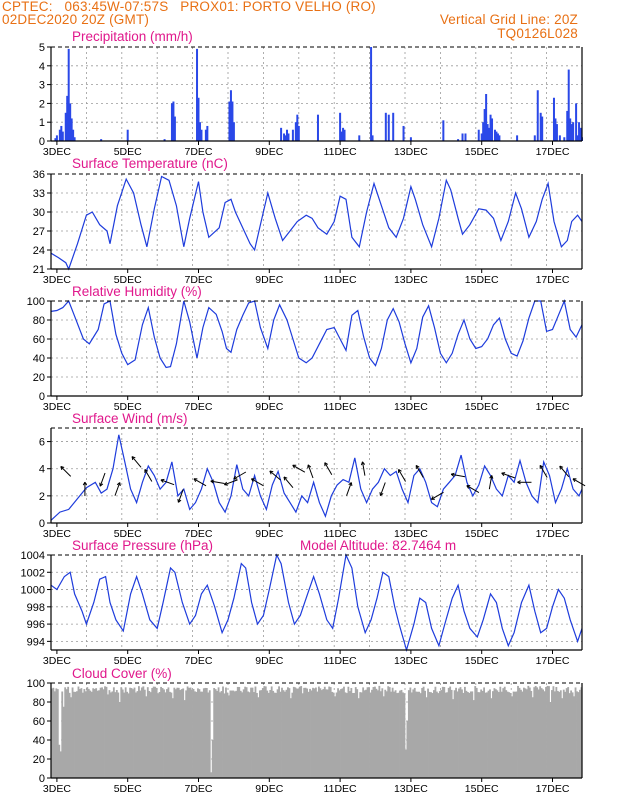  Describe the element at coordinates (482, 152) in the screenshot. I see `xtick-label: 15DEC` at that location.